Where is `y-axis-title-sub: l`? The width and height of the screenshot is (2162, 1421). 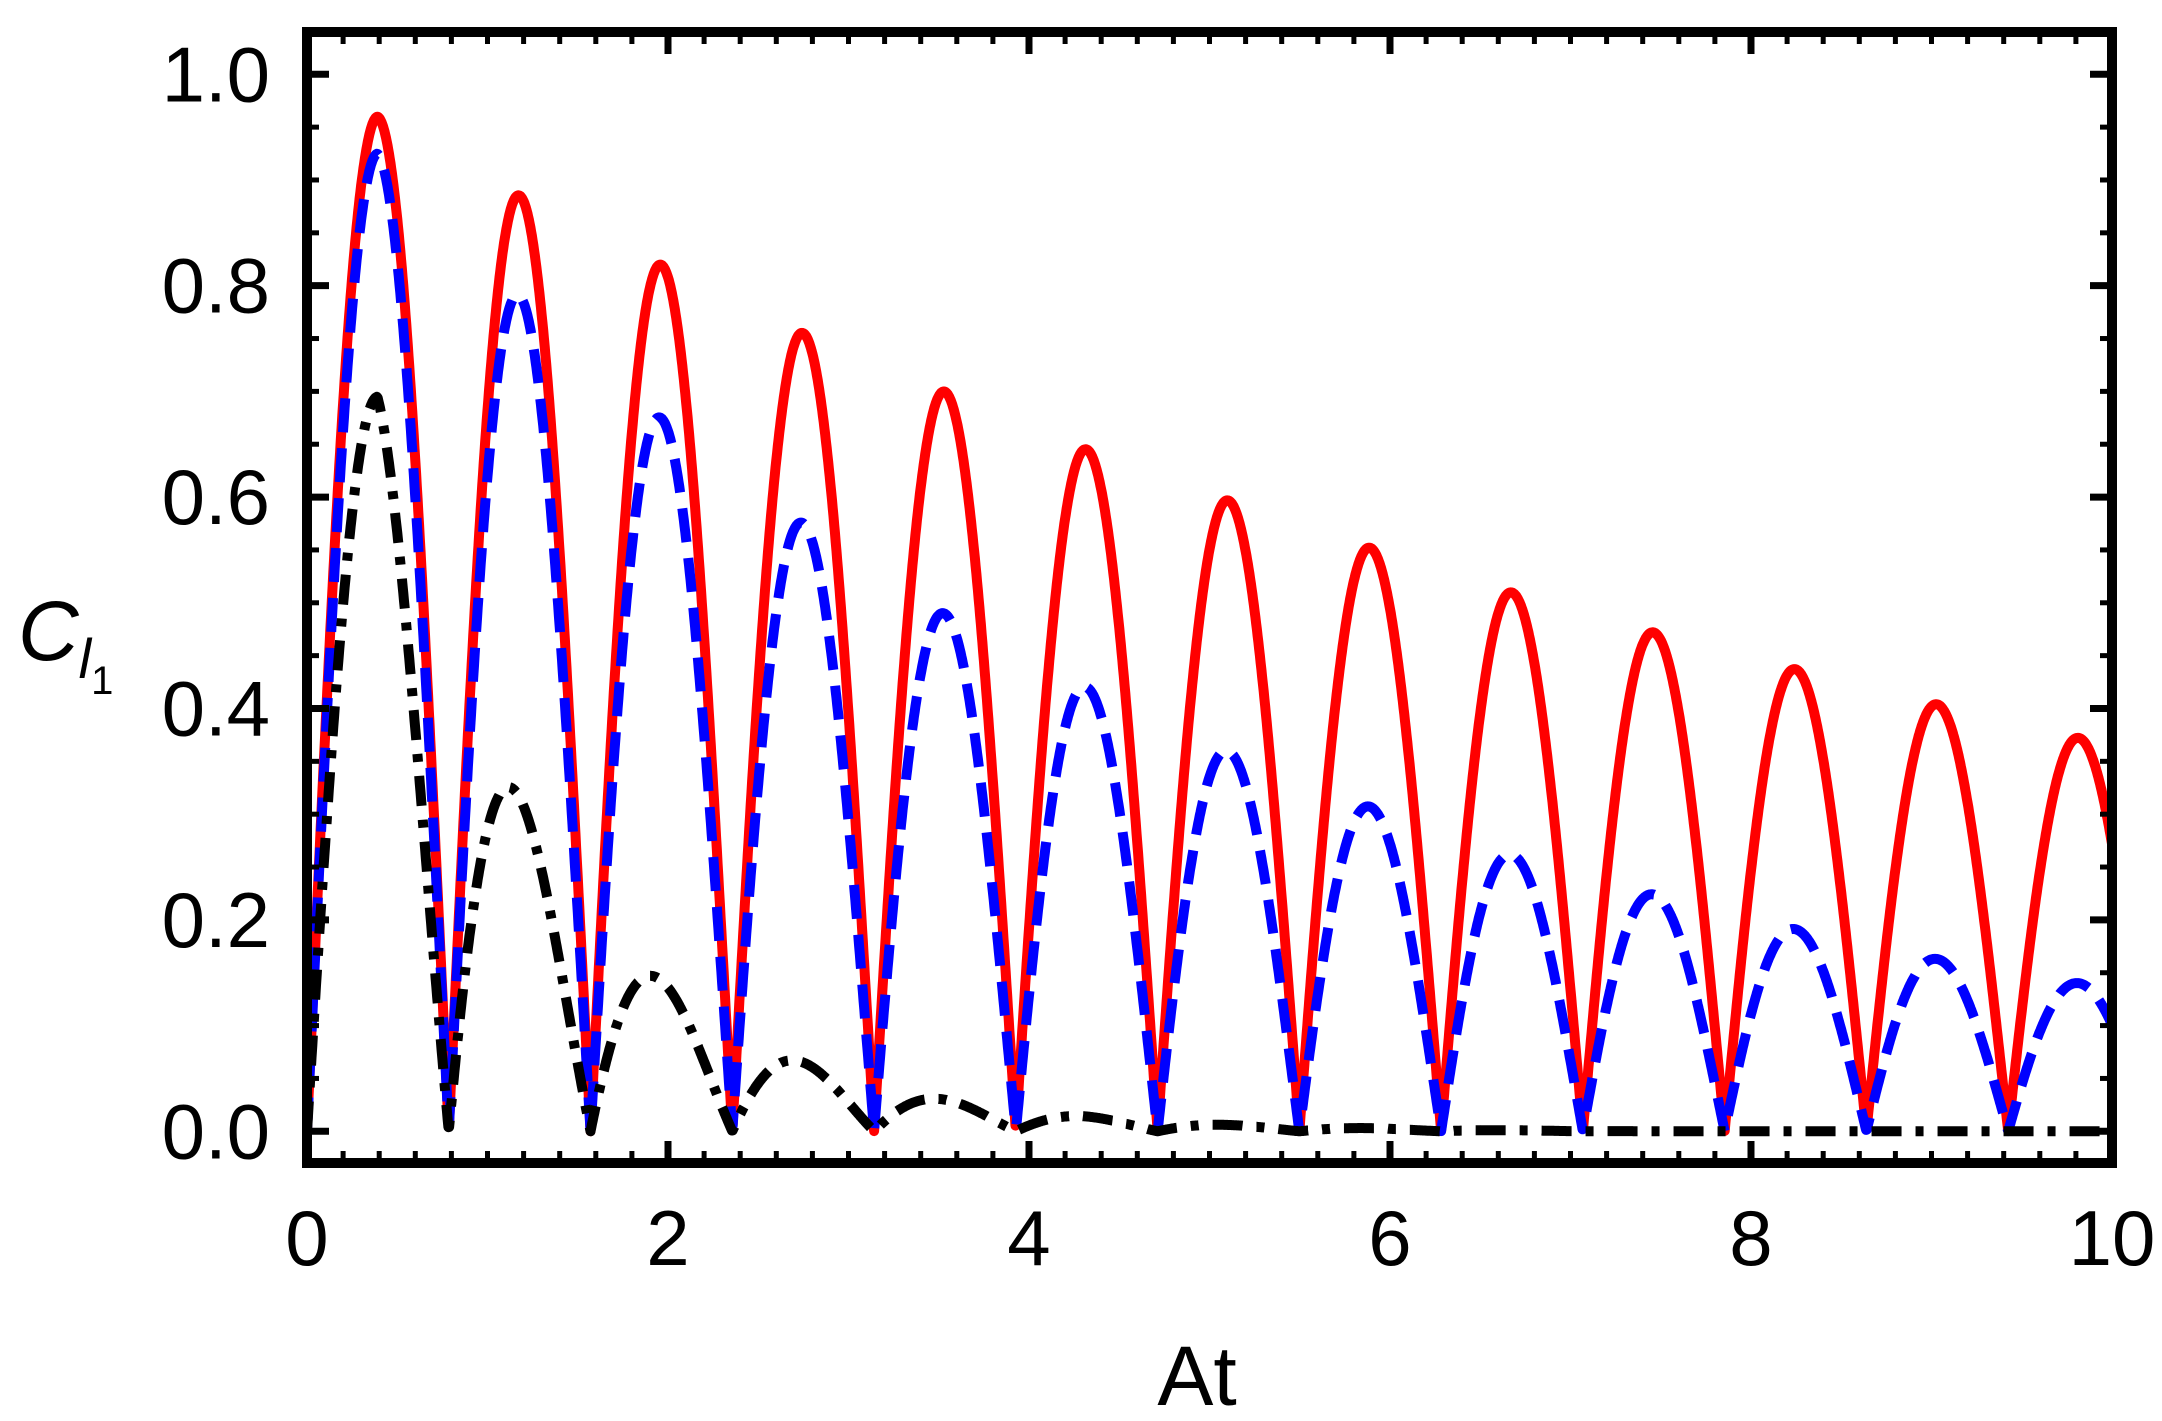 y-axis-title-sub: l is located at coordinates (86, 658).